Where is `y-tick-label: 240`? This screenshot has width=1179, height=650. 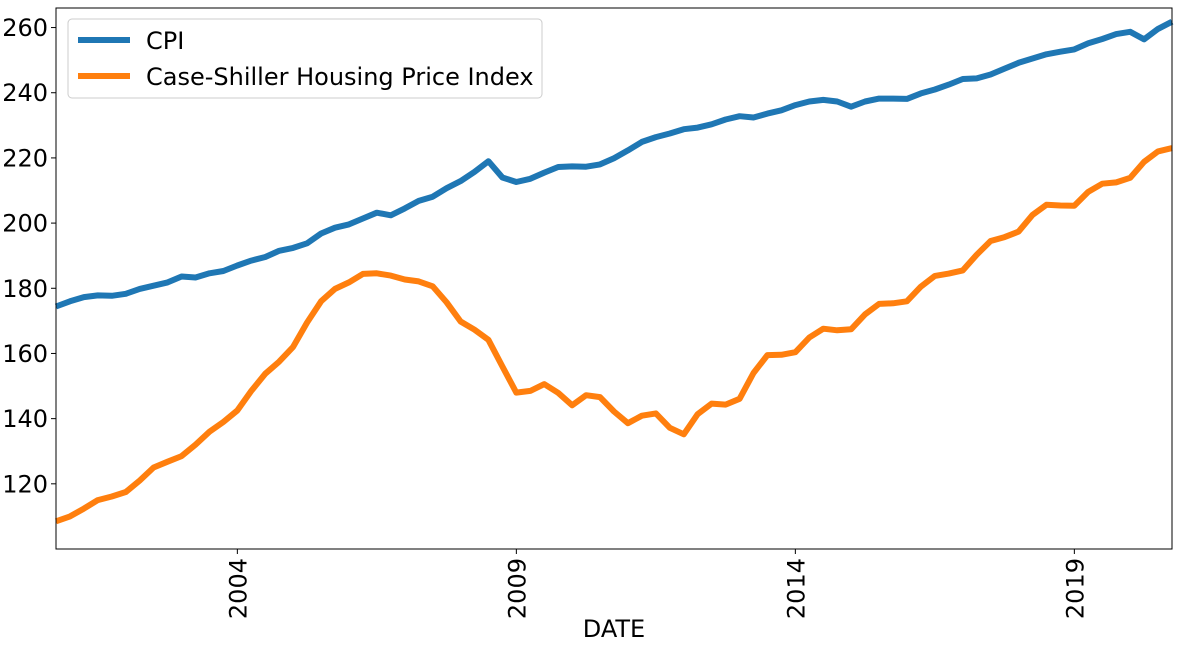
y-tick-label: 240 is located at coordinates (25, 93).